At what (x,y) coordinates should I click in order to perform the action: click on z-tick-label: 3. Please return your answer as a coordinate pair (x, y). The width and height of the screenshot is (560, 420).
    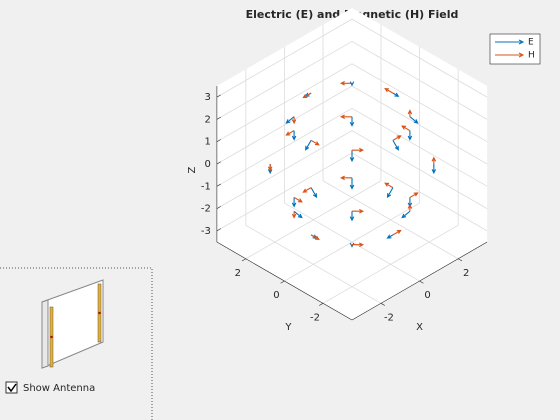
    Looking at the image, I should click on (208, 97).